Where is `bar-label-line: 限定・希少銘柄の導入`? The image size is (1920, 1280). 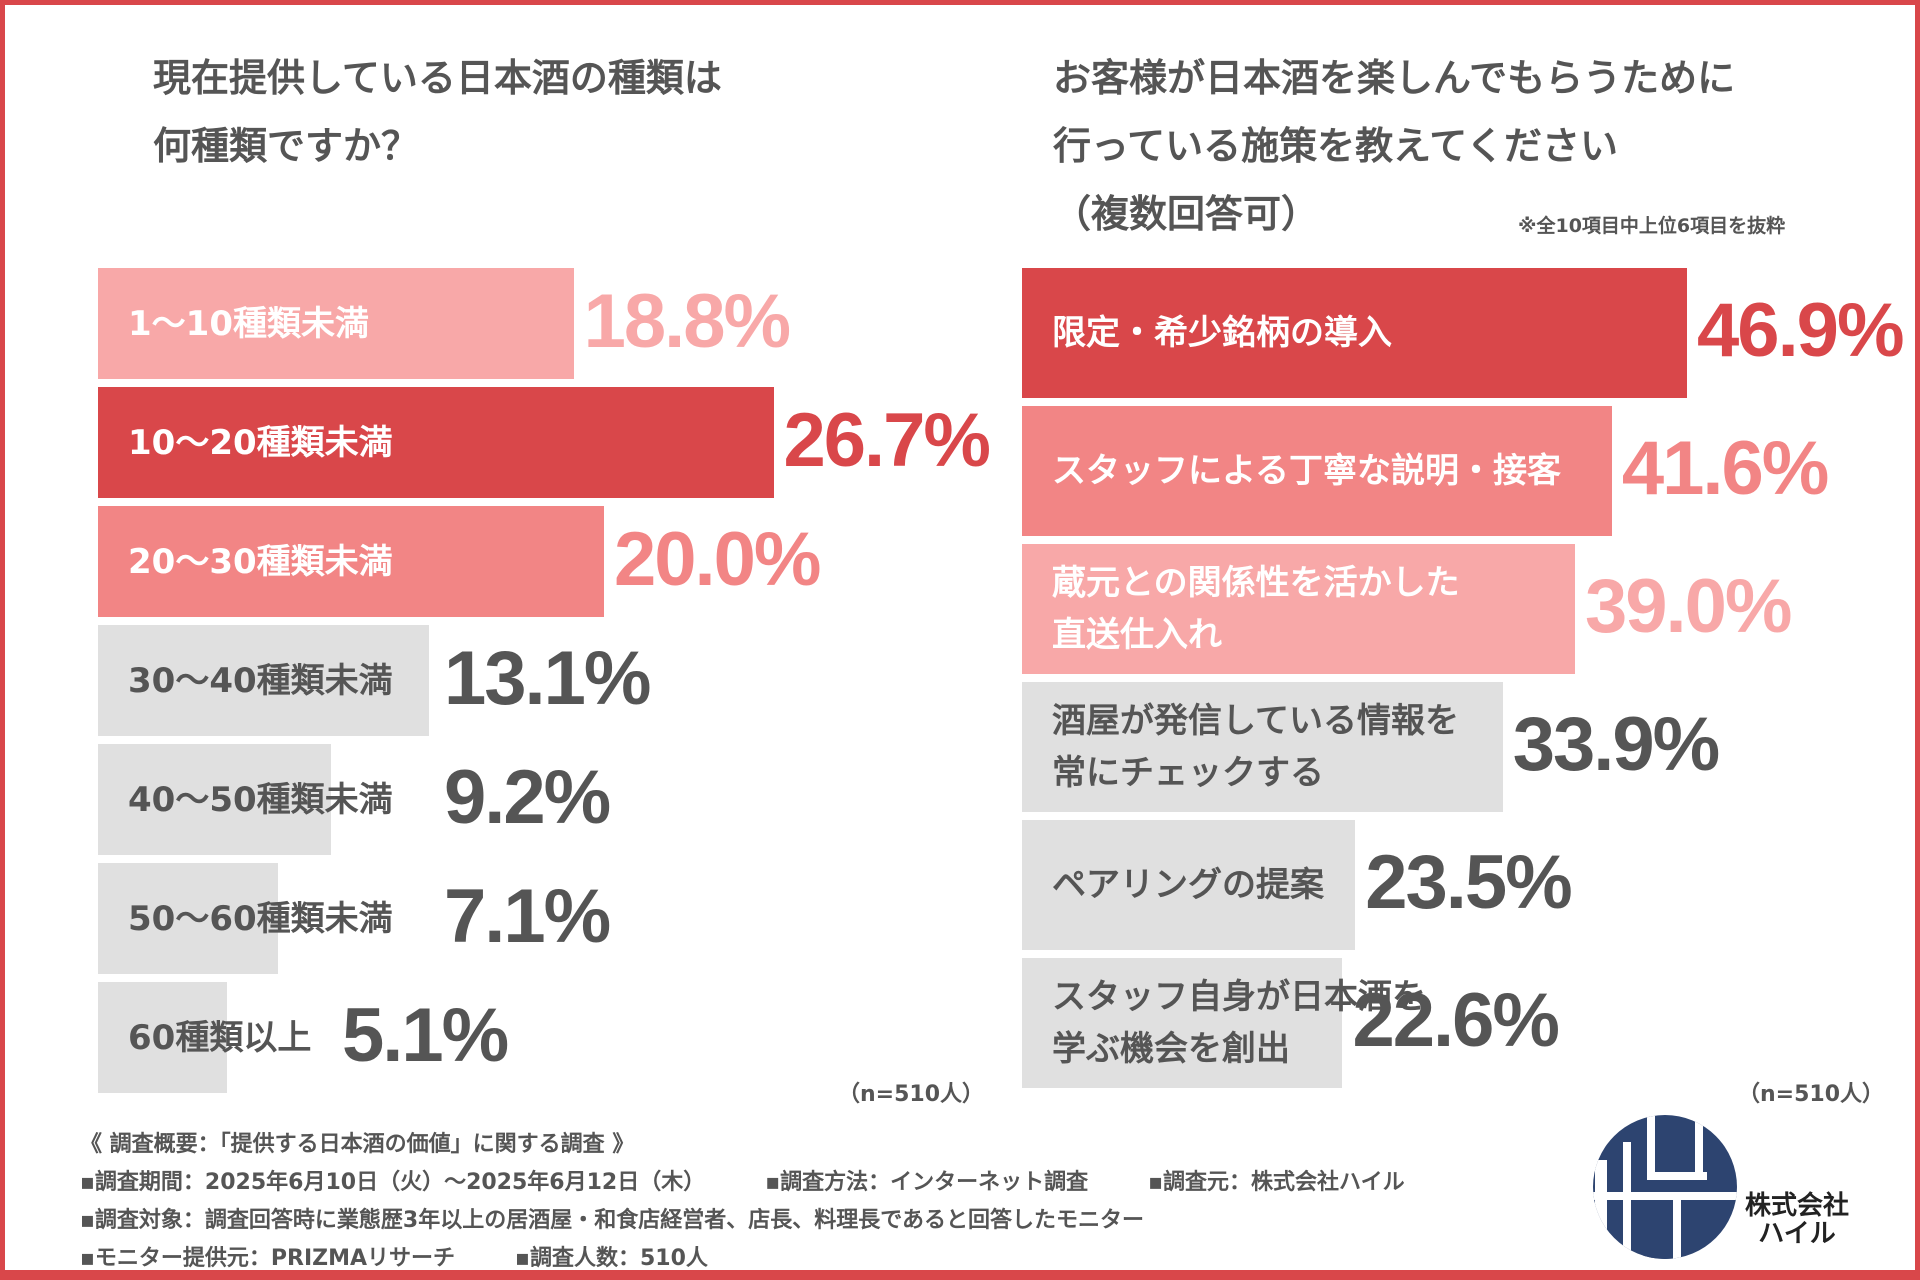 bar-label-line: 限定・希少銘柄の導入 is located at coordinates (1222, 333).